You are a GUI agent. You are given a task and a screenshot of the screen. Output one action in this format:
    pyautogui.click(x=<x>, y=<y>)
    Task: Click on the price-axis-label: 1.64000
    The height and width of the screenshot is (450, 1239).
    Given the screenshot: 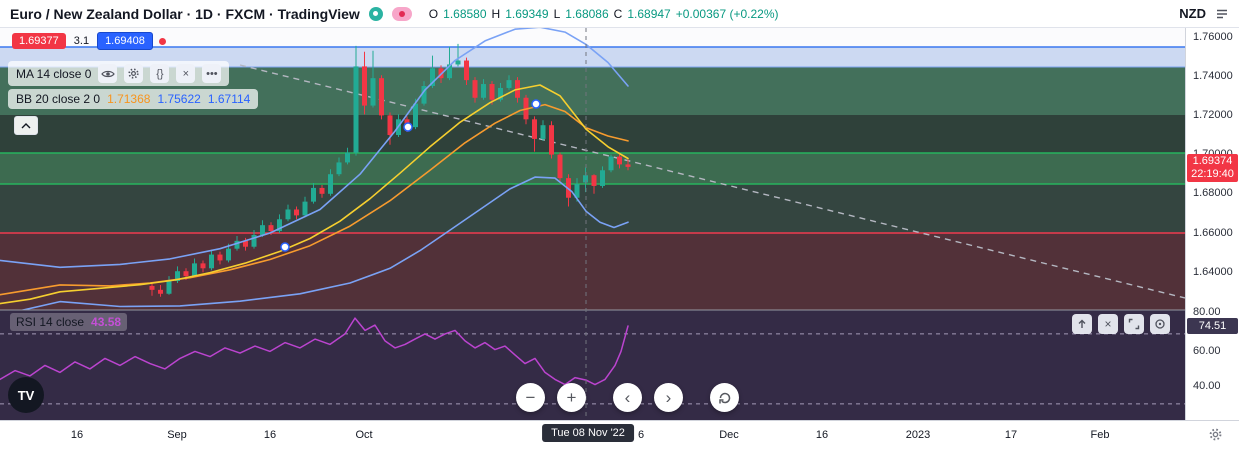 What is the action you would take?
    pyautogui.click(x=1213, y=272)
    